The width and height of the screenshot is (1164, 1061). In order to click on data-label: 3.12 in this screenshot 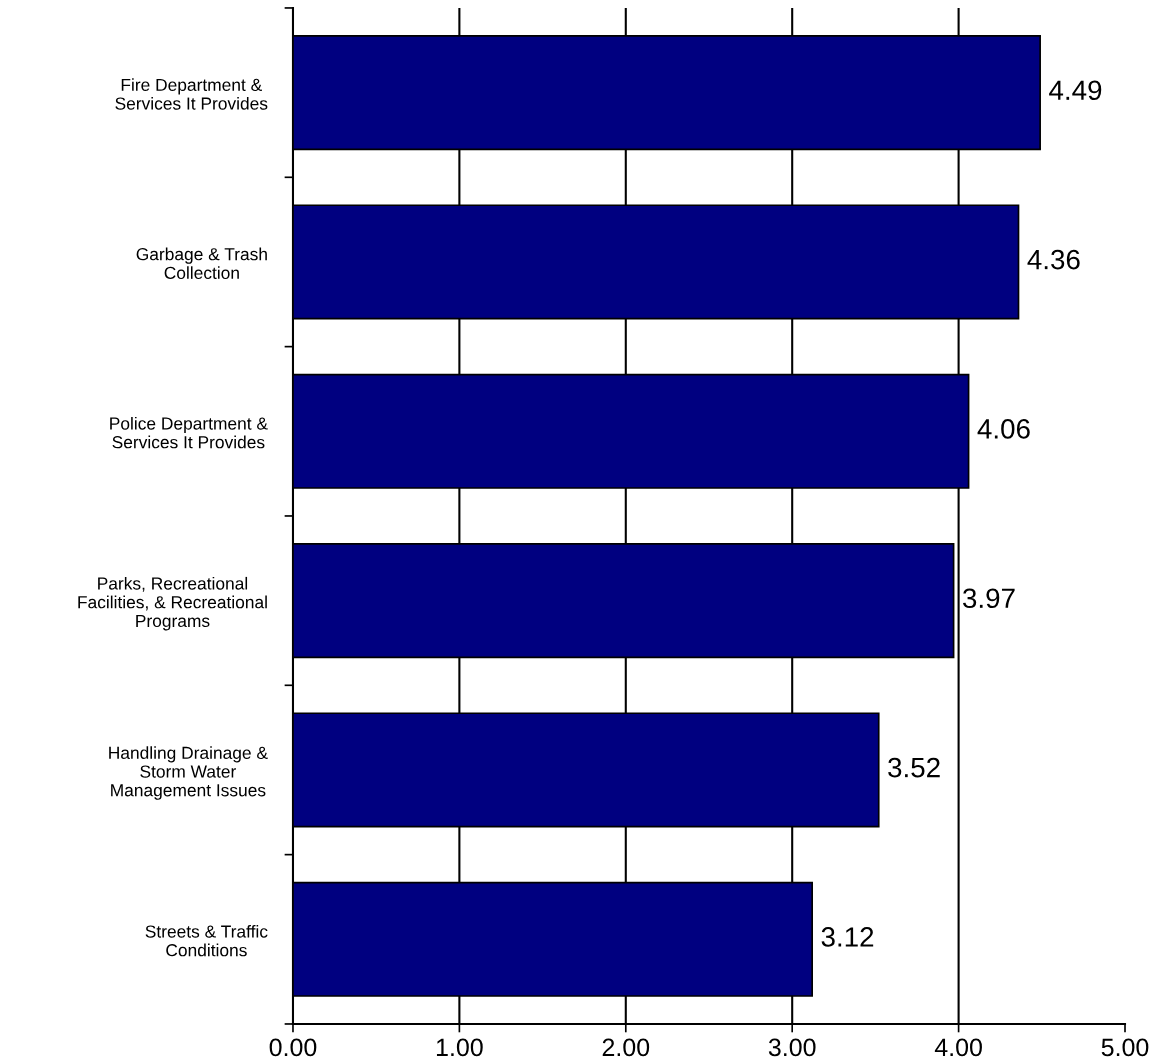, I will do `click(847, 937)`.